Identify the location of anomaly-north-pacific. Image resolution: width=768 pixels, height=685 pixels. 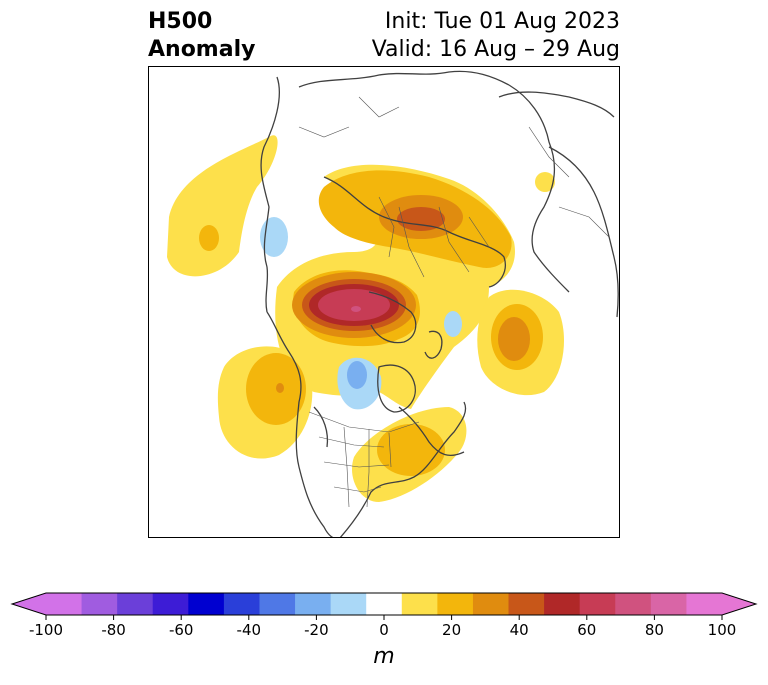
(222, 206).